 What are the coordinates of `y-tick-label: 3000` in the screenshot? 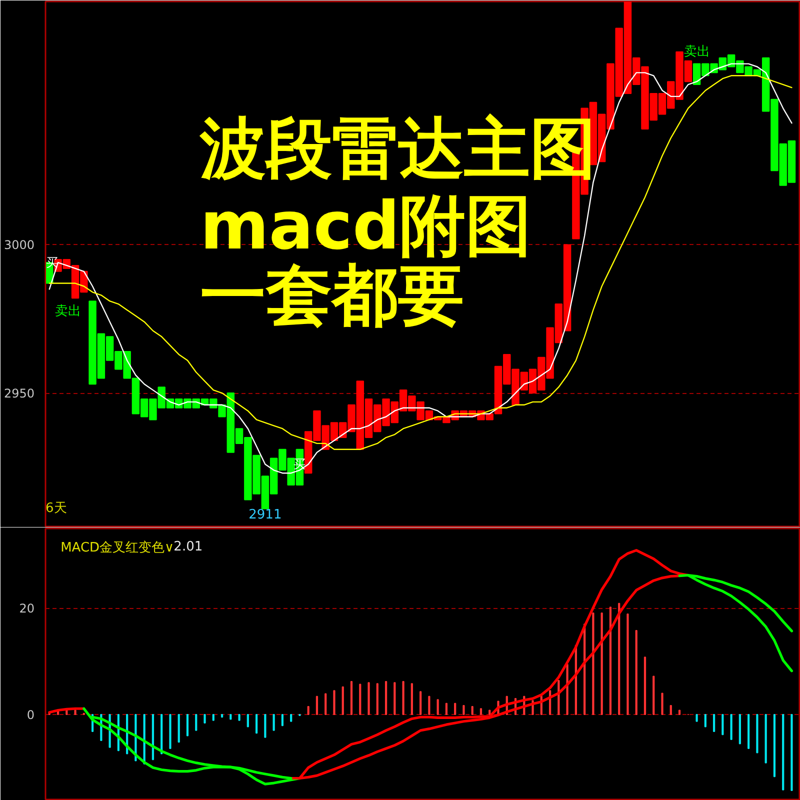 It's located at (19, 245).